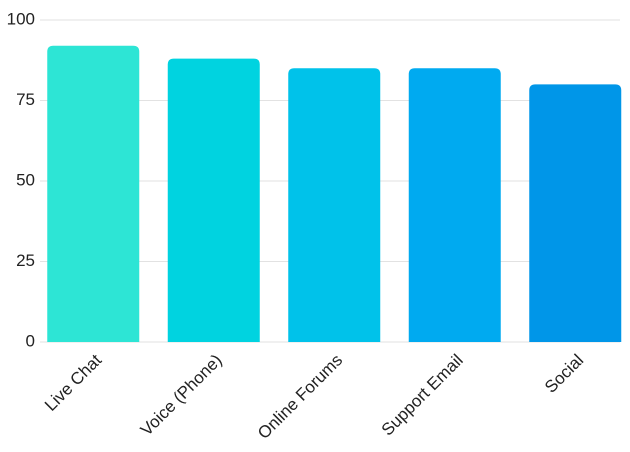 The height and width of the screenshot is (452, 630). I want to click on y-tick-label: 0, so click(30, 340).